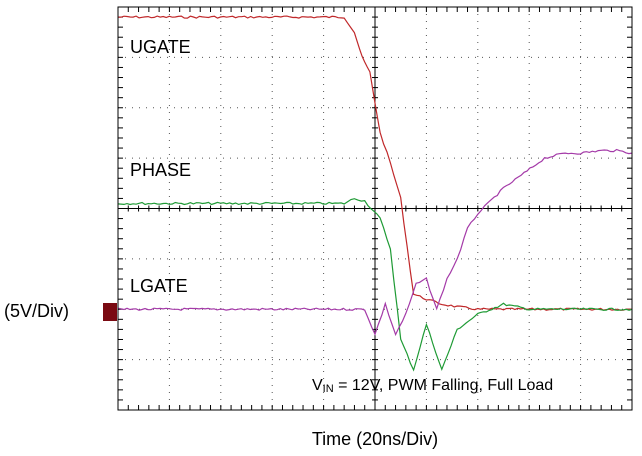 The image size is (642, 456). What do you see at coordinates (160, 47) in the screenshot?
I see `trace-label-ugate: UGATE` at bounding box center [160, 47].